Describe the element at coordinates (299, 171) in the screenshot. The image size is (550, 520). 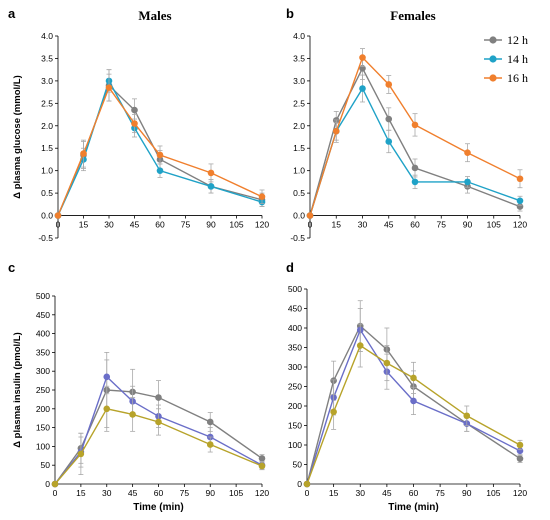
I see `y-tick-label: 1.0` at that location.